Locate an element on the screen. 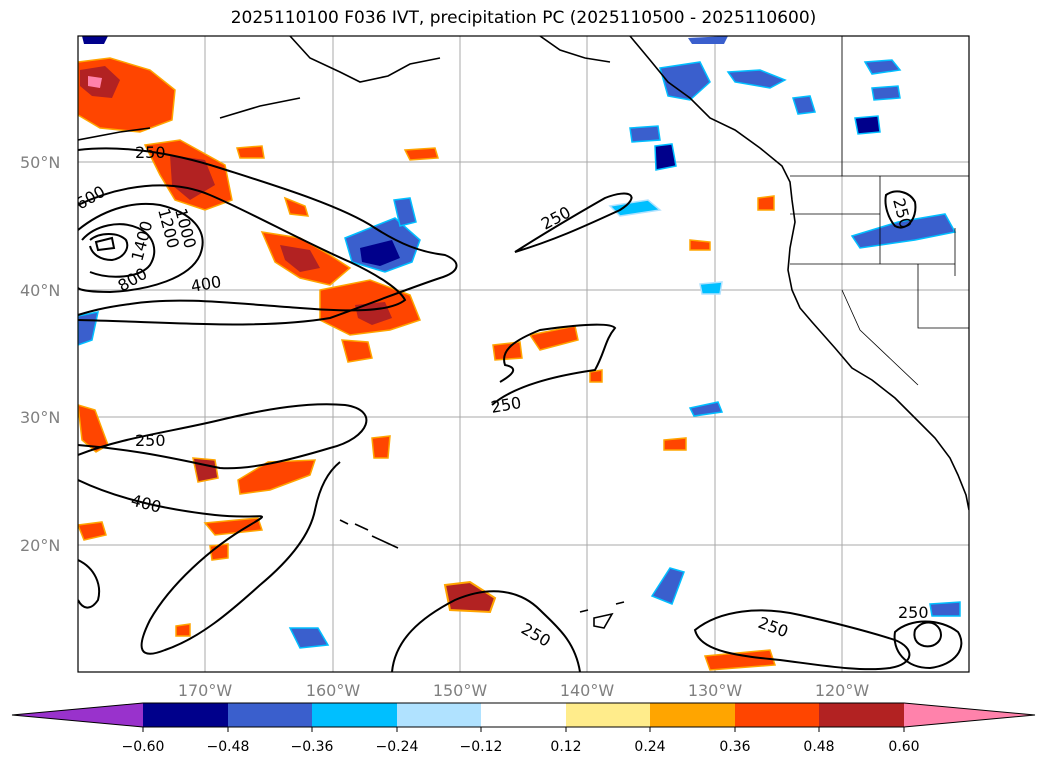  lon-label: 150°W is located at coordinates (460, 690).